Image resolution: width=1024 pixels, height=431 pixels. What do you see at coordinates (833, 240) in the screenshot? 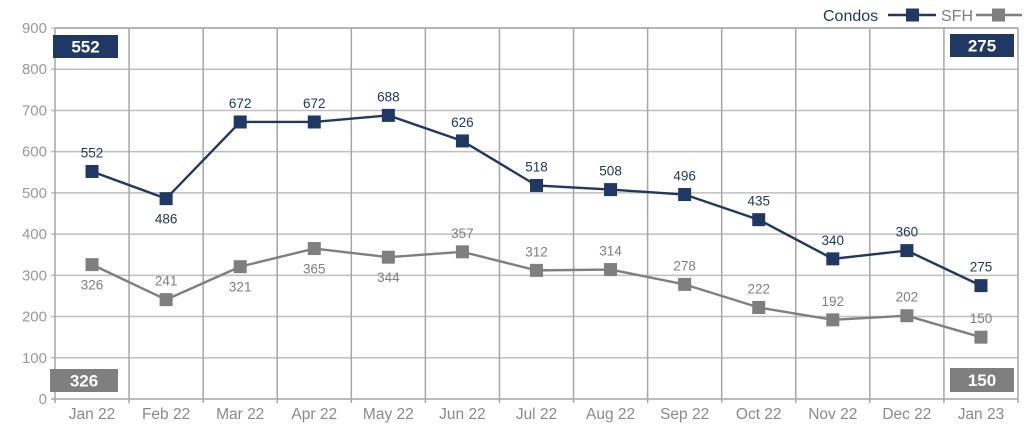
I see `condos-value-label: 340` at bounding box center [833, 240].